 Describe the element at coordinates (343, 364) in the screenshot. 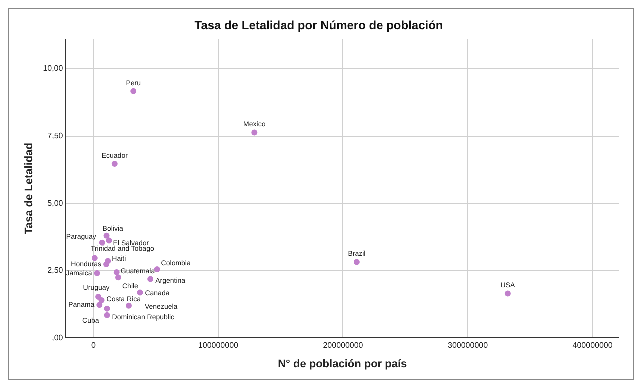

I see `x-axis-title: N° de población por país` at that location.